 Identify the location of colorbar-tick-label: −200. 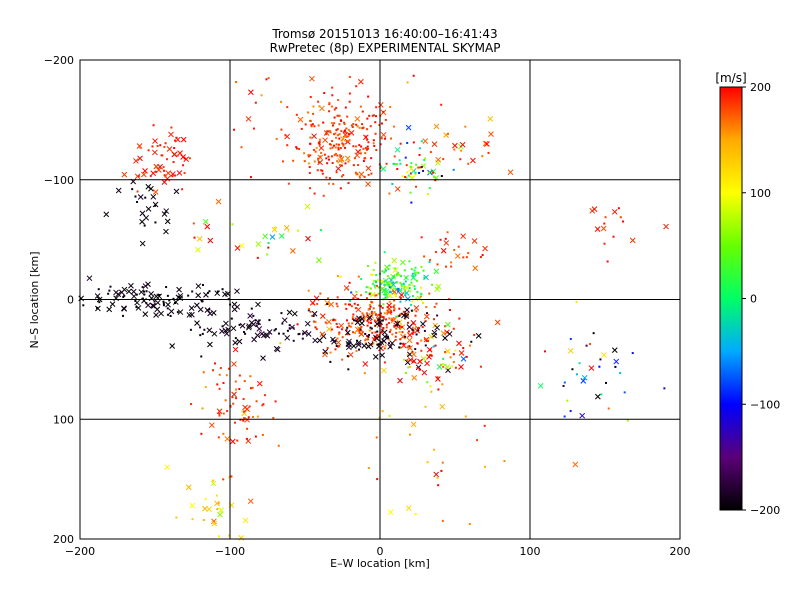
(765, 510).